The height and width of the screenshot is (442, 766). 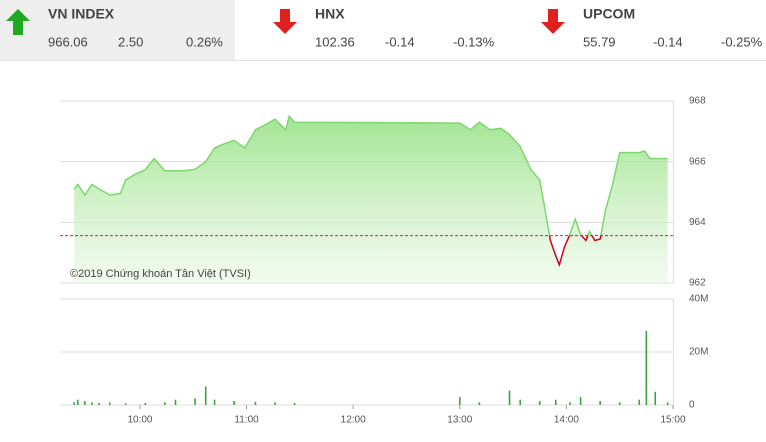 I want to click on y-tick-label: 964, so click(x=697, y=222).